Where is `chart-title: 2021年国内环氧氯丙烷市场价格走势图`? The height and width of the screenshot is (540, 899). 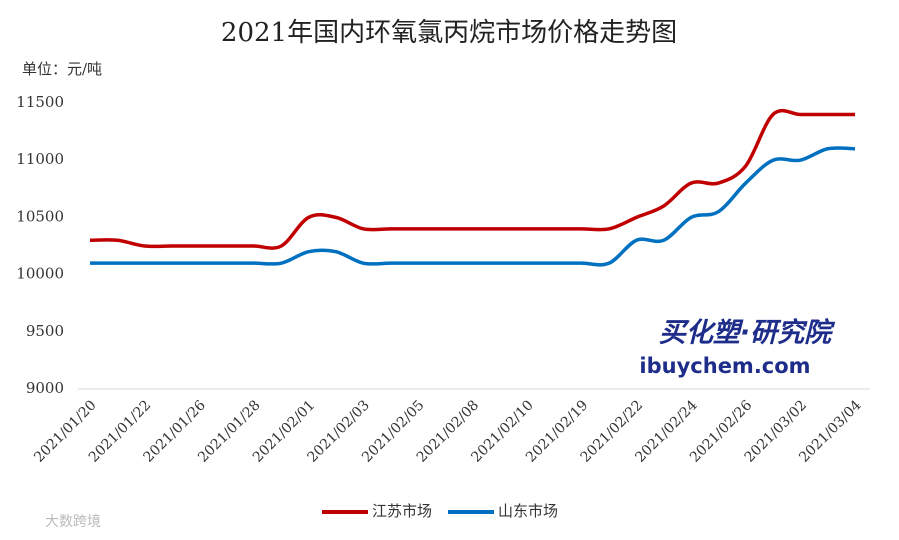 chart-title: 2021年国内环氧氯丙烷市场价格走势图 is located at coordinates (449, 33).